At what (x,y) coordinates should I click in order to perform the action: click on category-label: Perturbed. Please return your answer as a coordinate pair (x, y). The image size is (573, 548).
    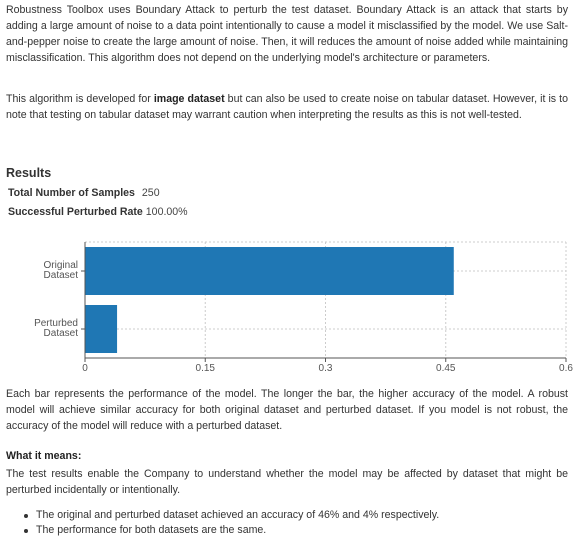
    Looking at the image, I should click on (56, 323).